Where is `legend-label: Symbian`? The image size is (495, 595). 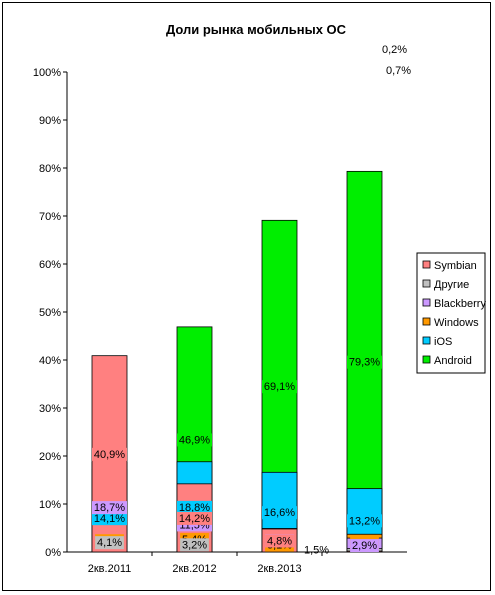 legend-label: Symbian is located at coordinates (455, 266).